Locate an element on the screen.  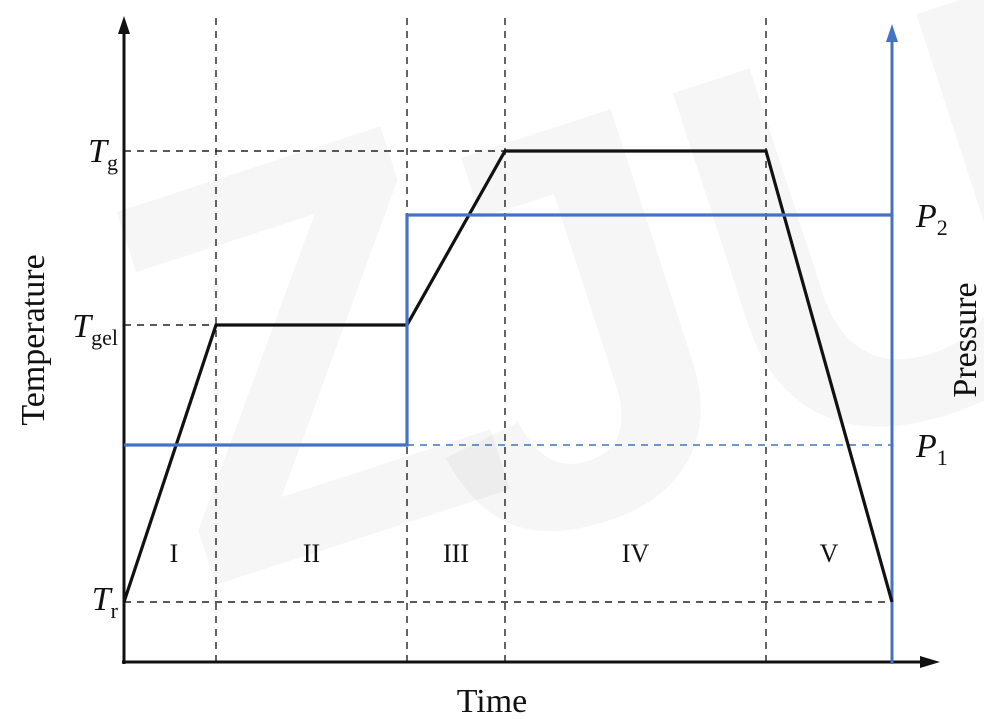
right-y-axis-label: Pressure is located at coordinates (965, 339).